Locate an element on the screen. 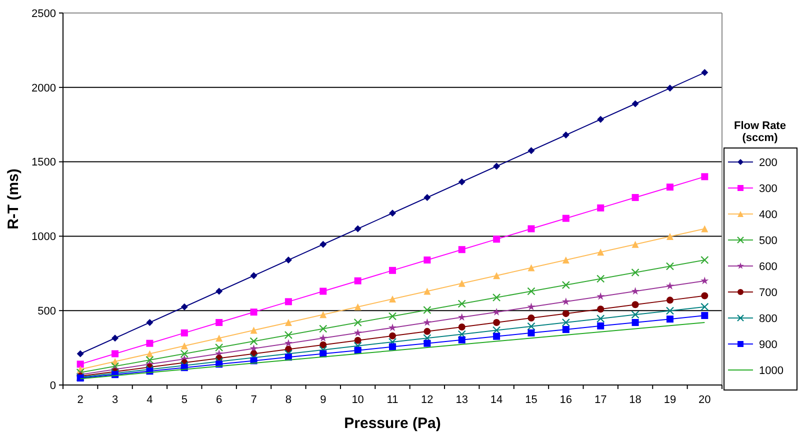  x-tick-label: 6 is located at coordinates (219, 400).